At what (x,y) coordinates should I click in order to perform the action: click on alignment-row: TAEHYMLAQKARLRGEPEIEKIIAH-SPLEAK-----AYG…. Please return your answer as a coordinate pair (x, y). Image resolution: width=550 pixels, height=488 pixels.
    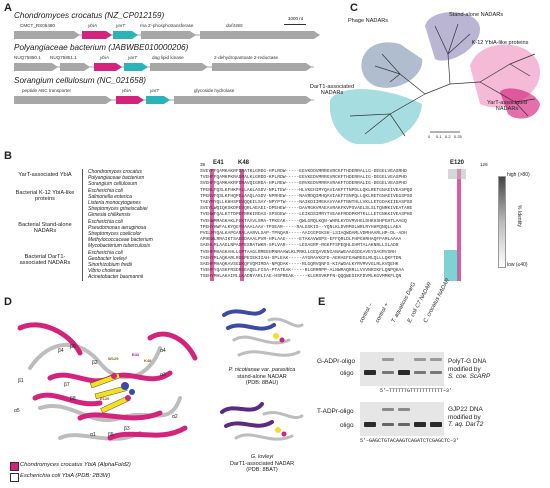
    Looking at the image, I should click on (301, 258).